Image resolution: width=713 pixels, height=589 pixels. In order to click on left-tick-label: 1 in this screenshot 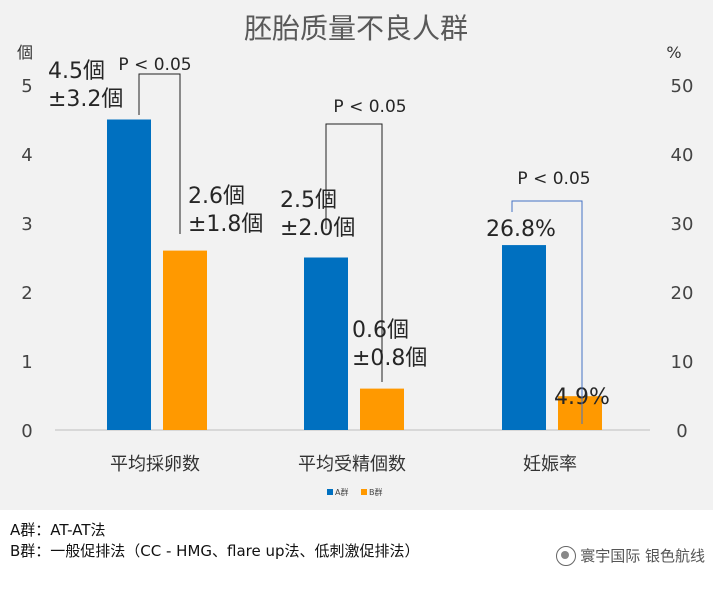, I will do `click(26, 362)`.